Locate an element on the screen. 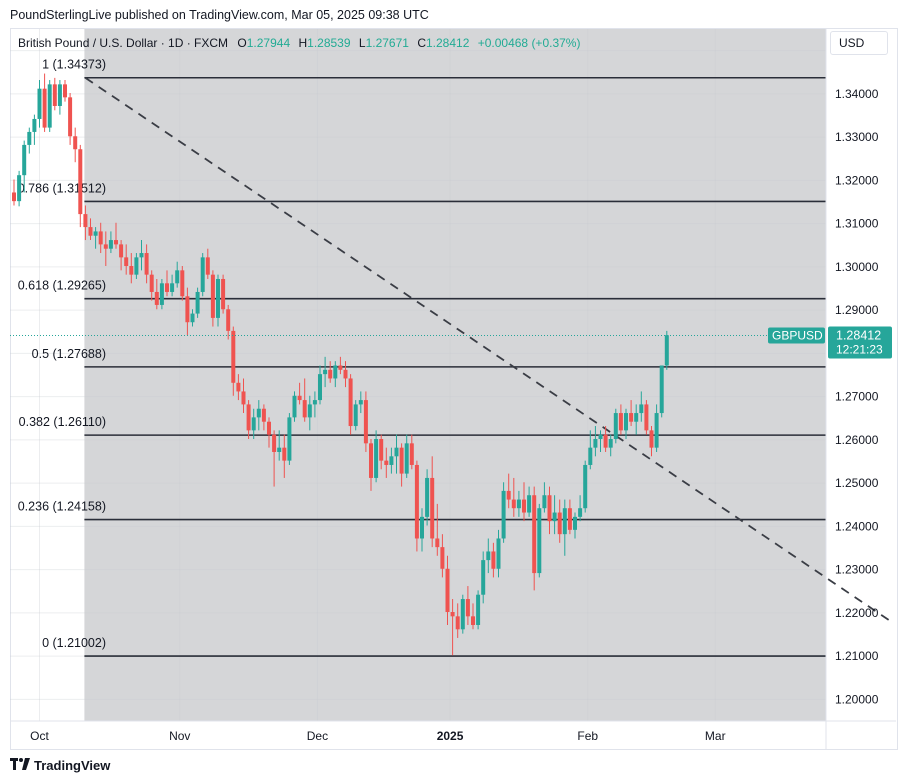  currency-selector: USD is located at coordinates (859, 43).